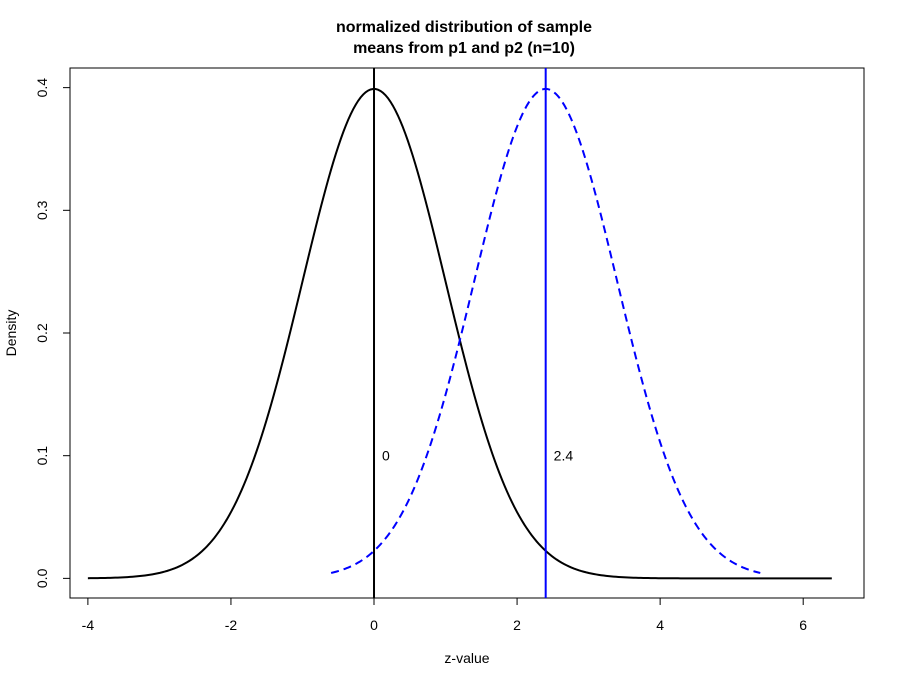  What do you see at coordinates (42, 333) in the screenshot?
I see `y-tick-label: 0.2` at bounding box center [42, 333].